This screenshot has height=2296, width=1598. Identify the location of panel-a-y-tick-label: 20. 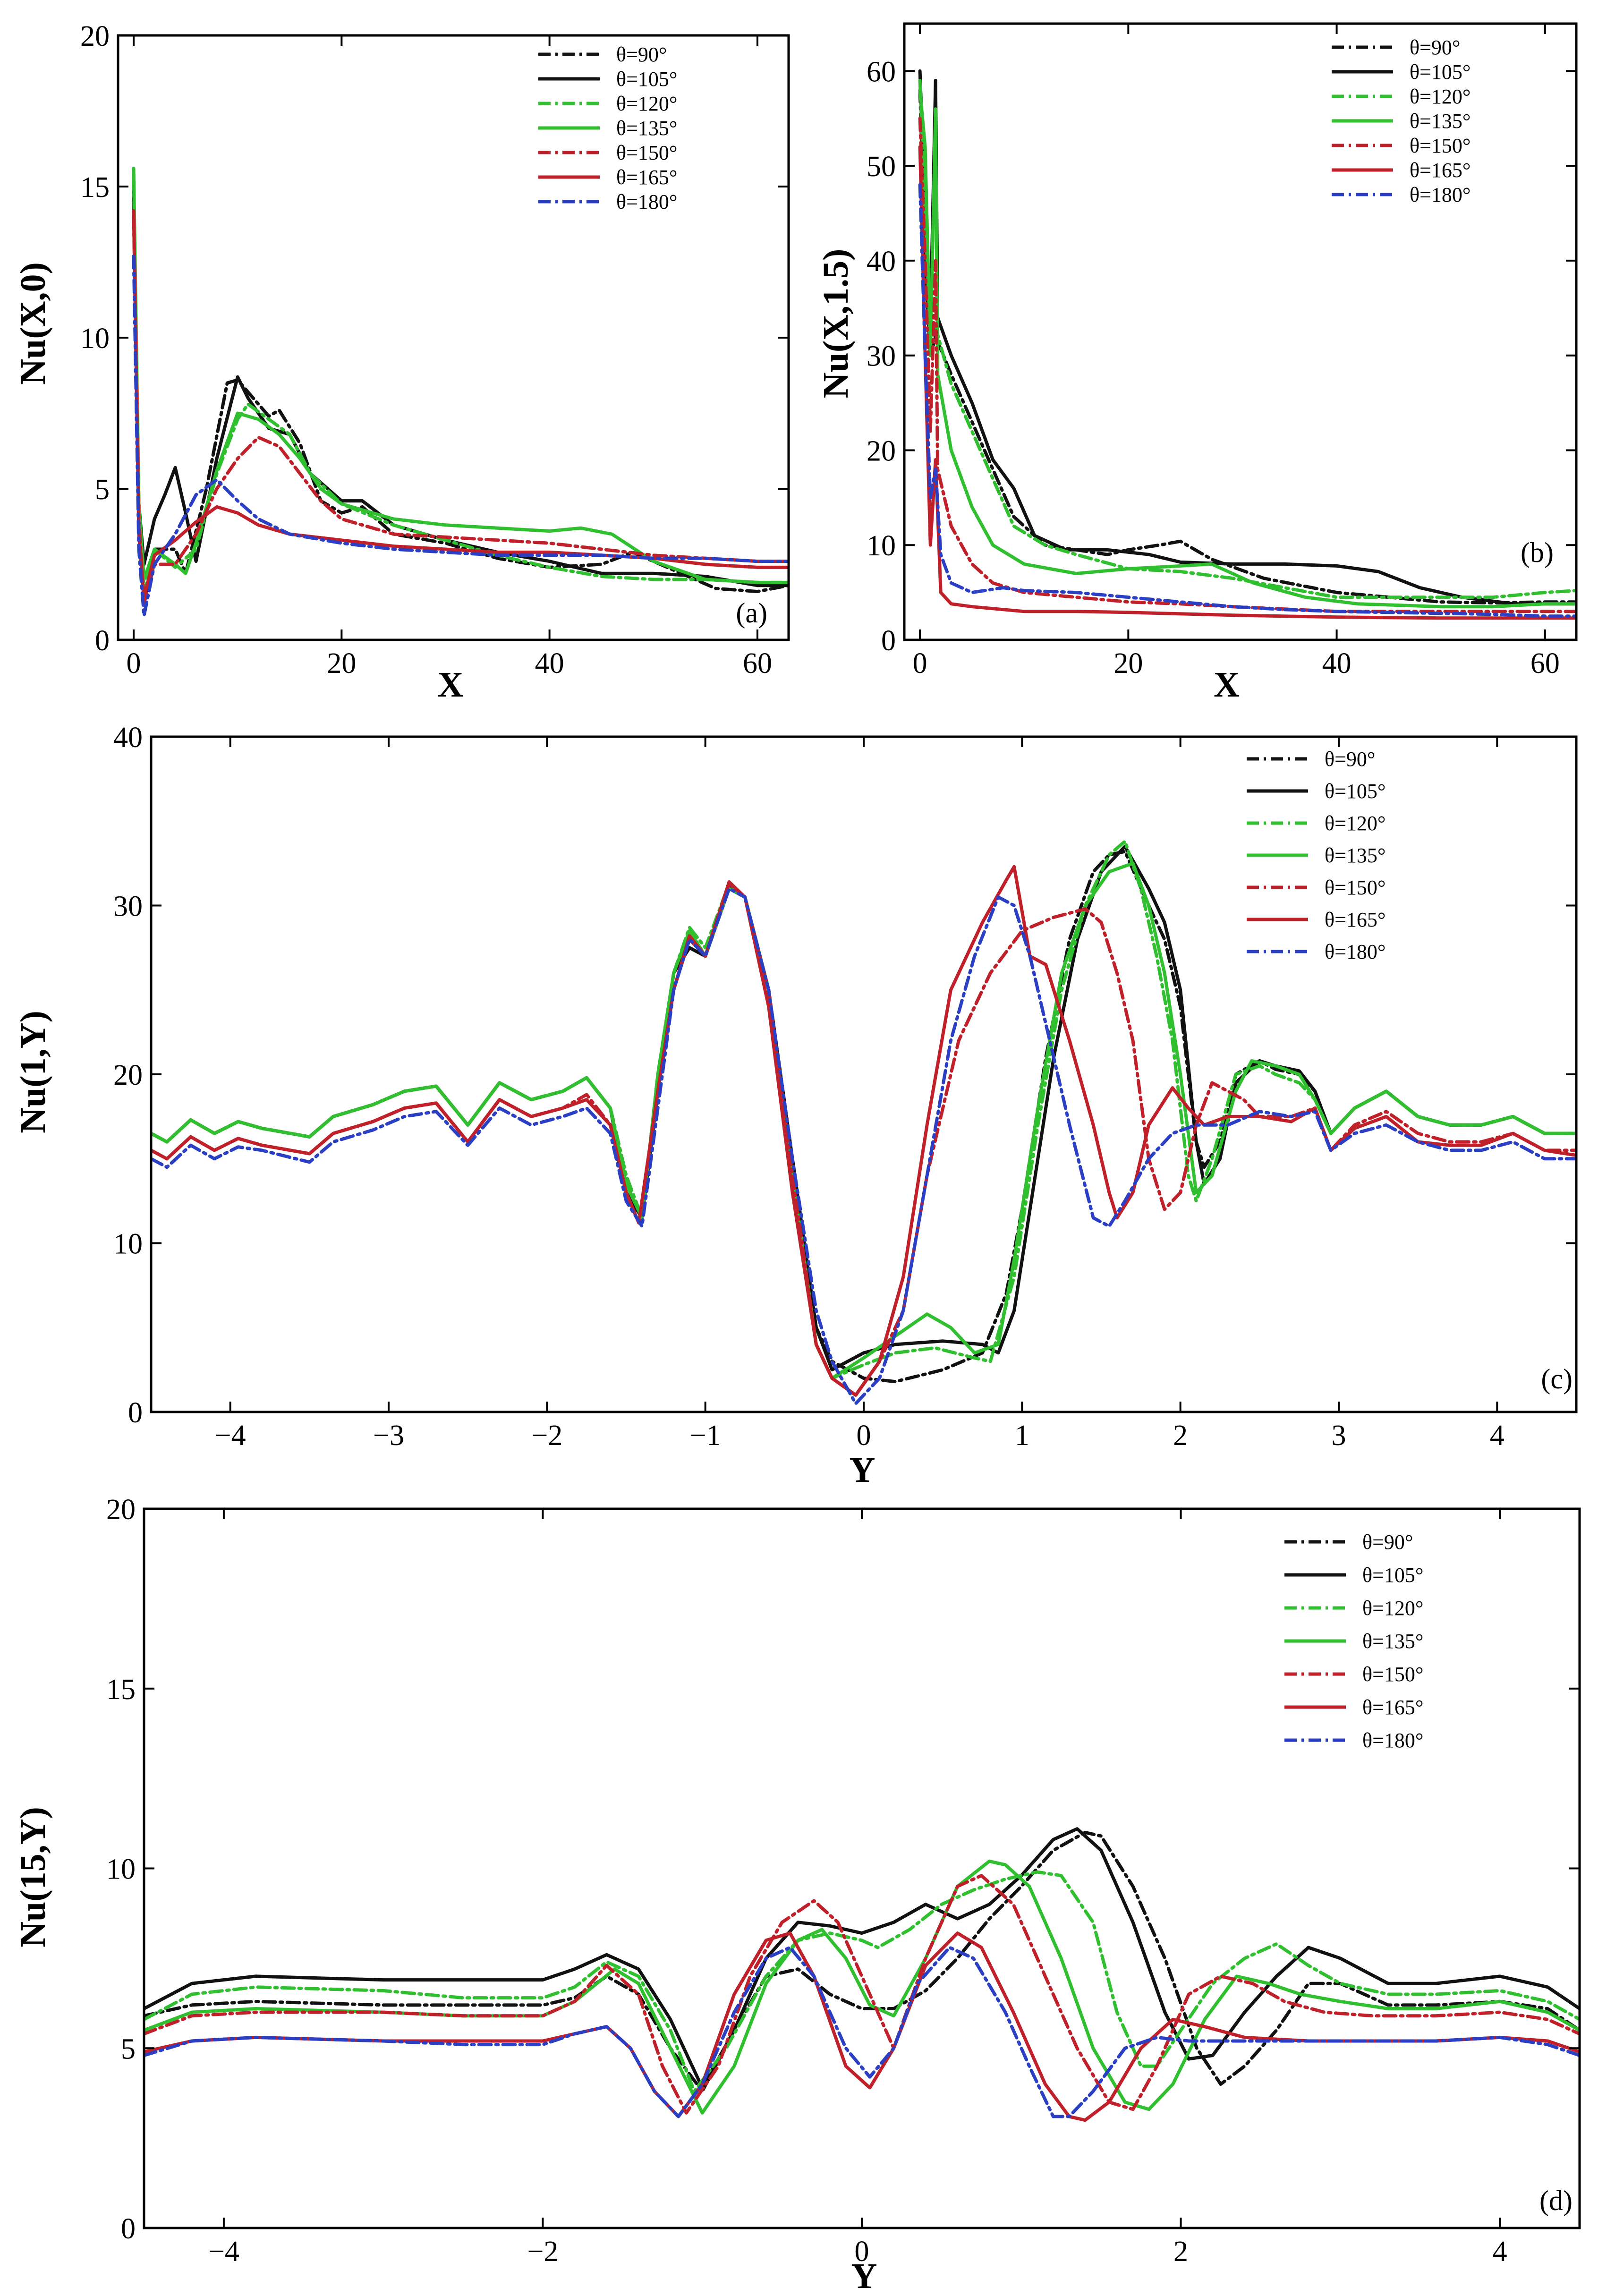
(95, 36).